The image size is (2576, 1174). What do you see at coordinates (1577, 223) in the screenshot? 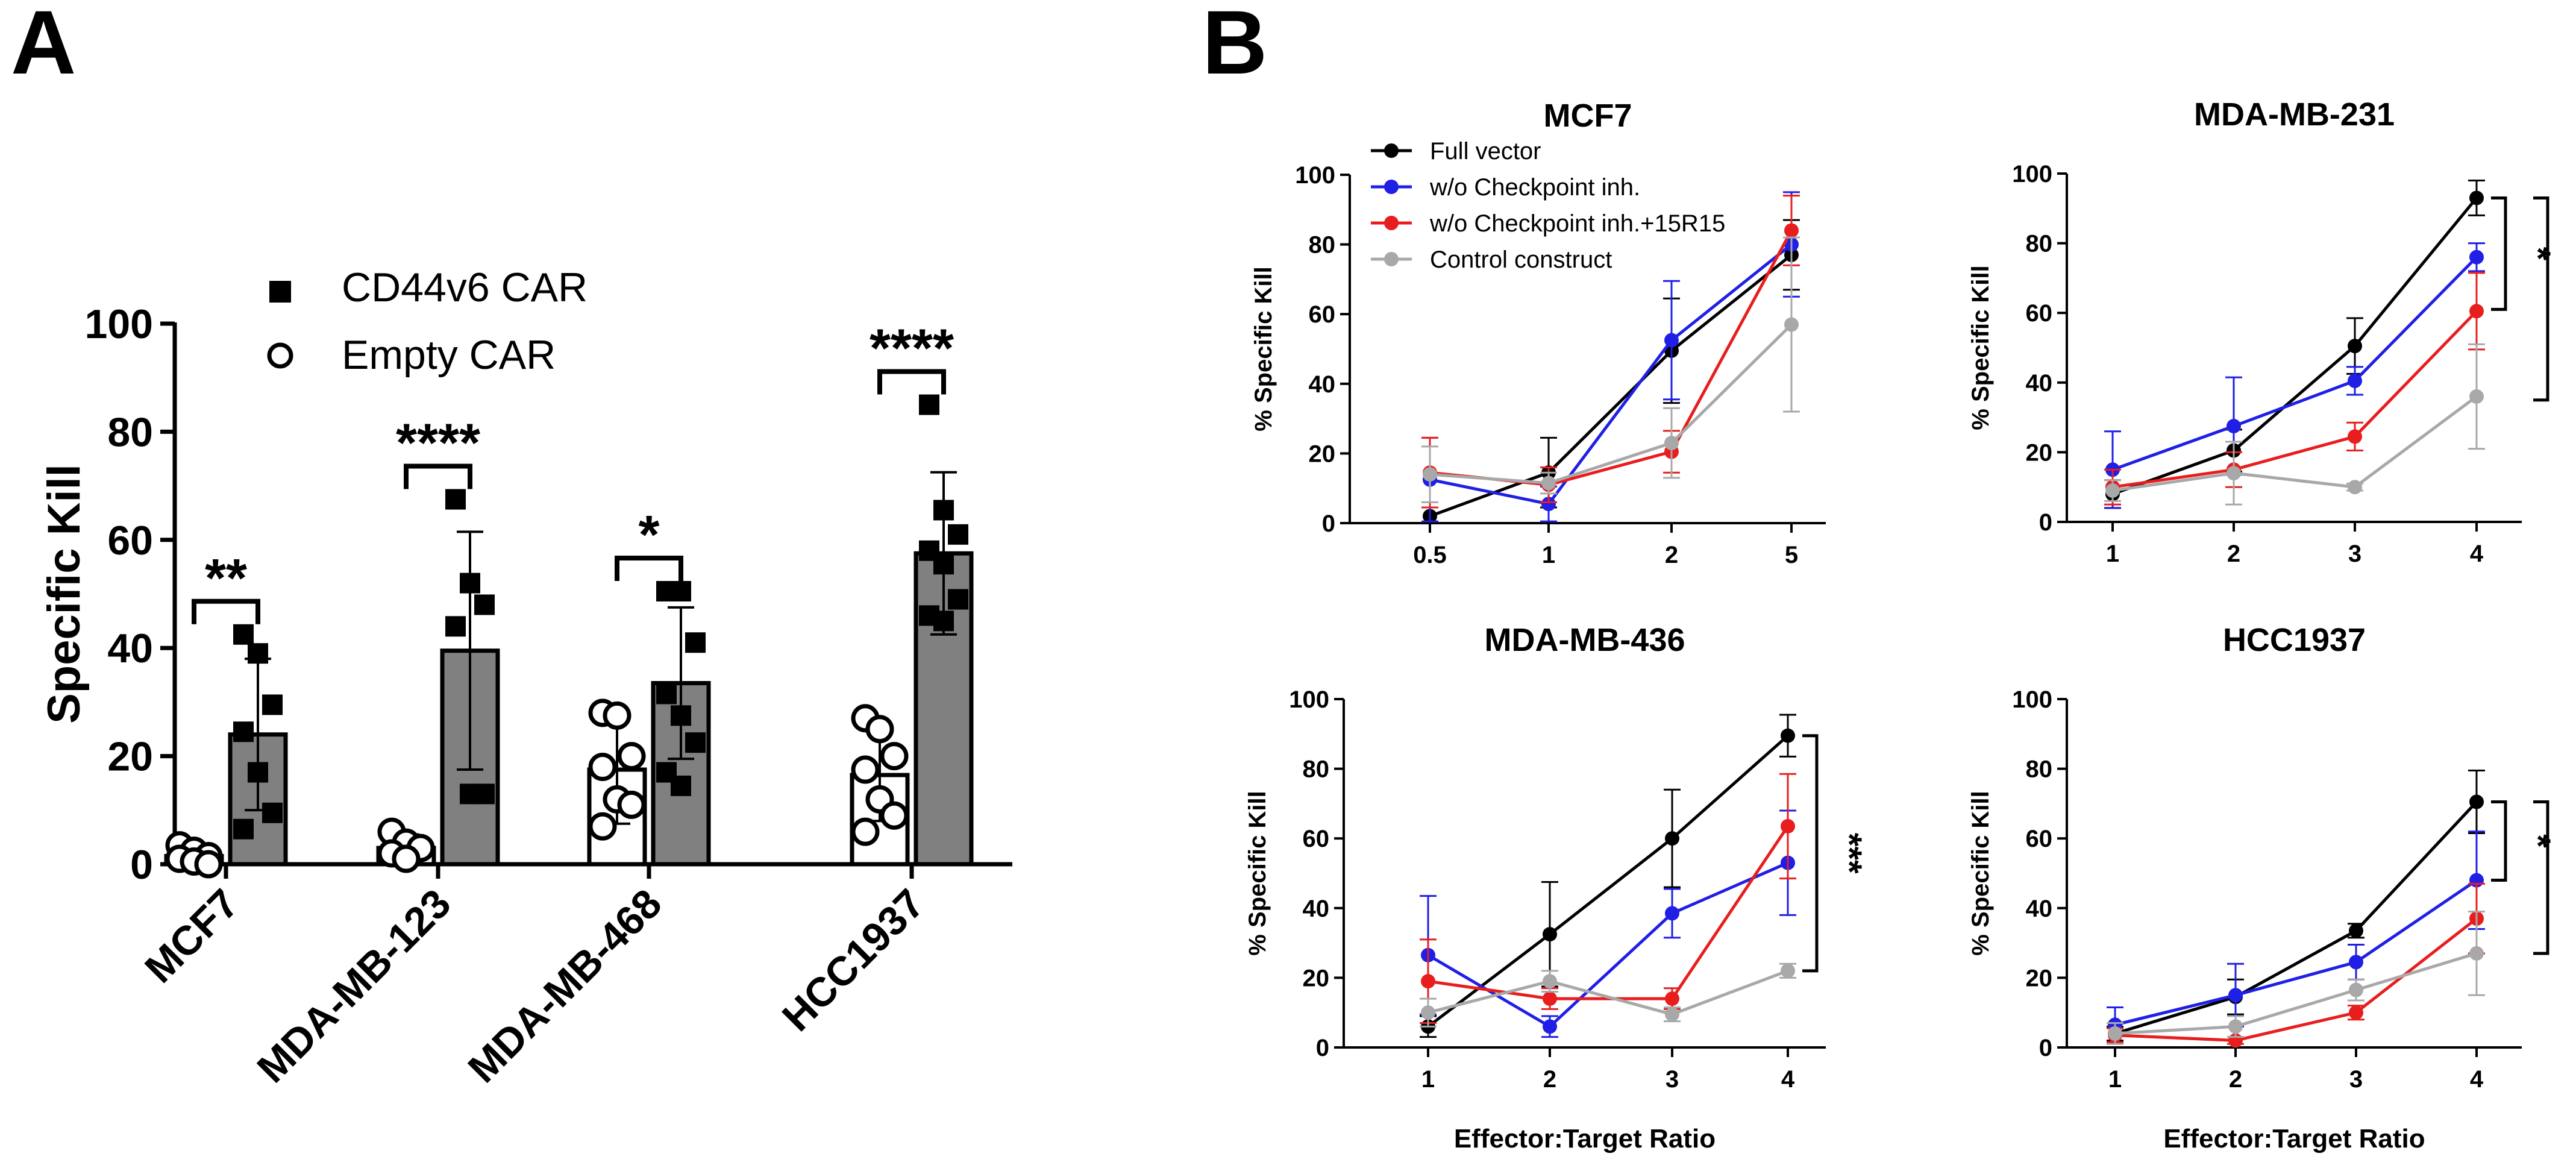
I see `legend-label-w-o-checkpoint-inh-15r15: w/o Checkpoint inh.+15R15` at bounding box center [1577, 223].